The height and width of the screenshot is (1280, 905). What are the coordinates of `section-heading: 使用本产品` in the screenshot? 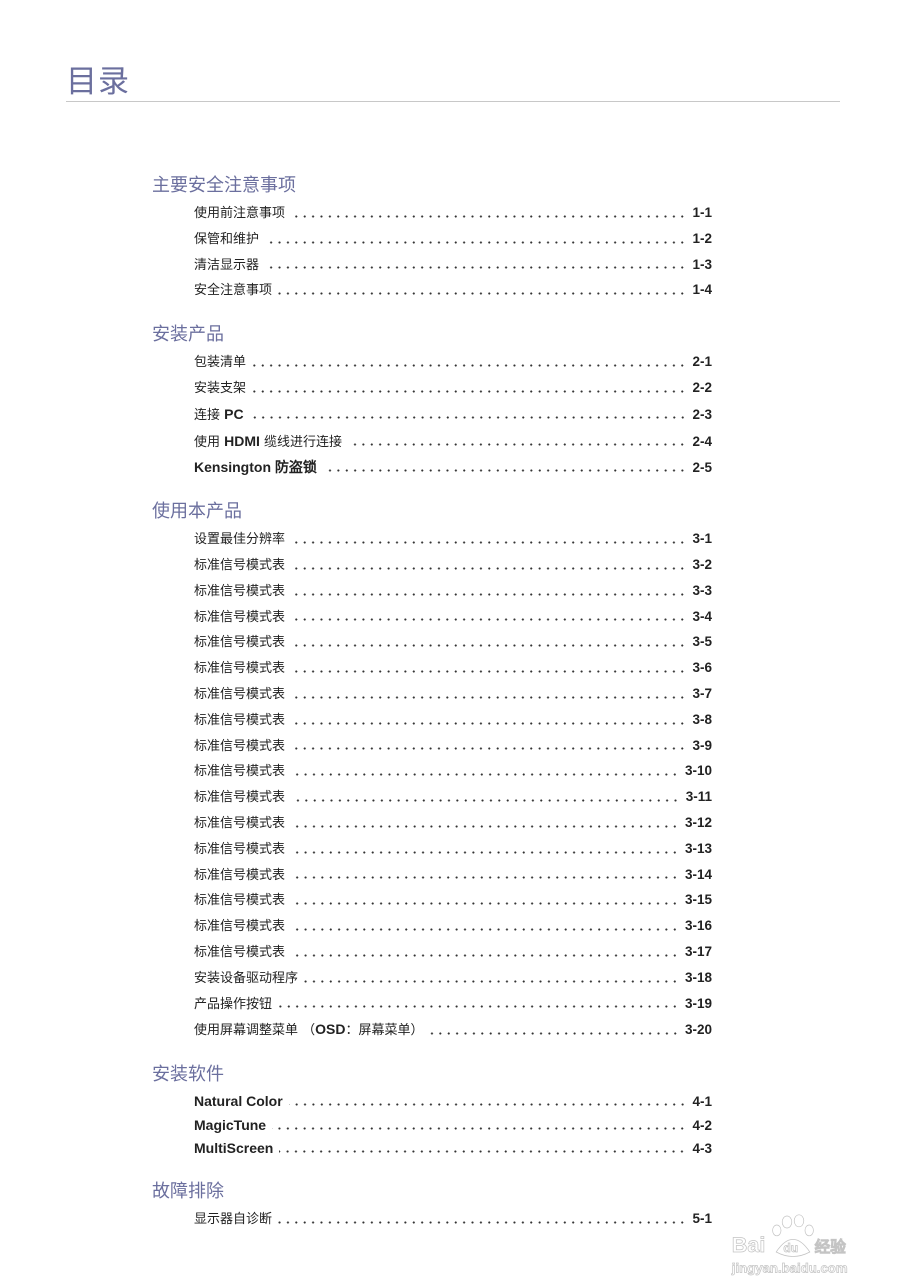 It's located at (197, 512).